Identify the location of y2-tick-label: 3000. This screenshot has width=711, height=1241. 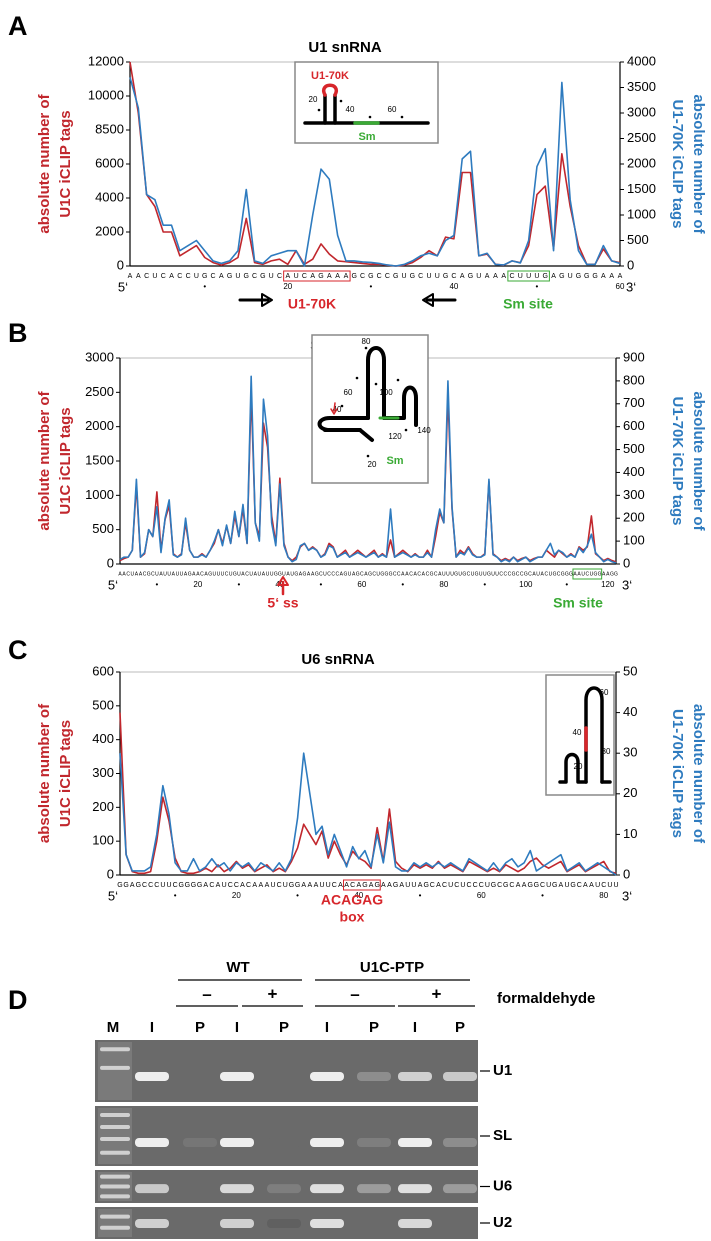
(641, 111).